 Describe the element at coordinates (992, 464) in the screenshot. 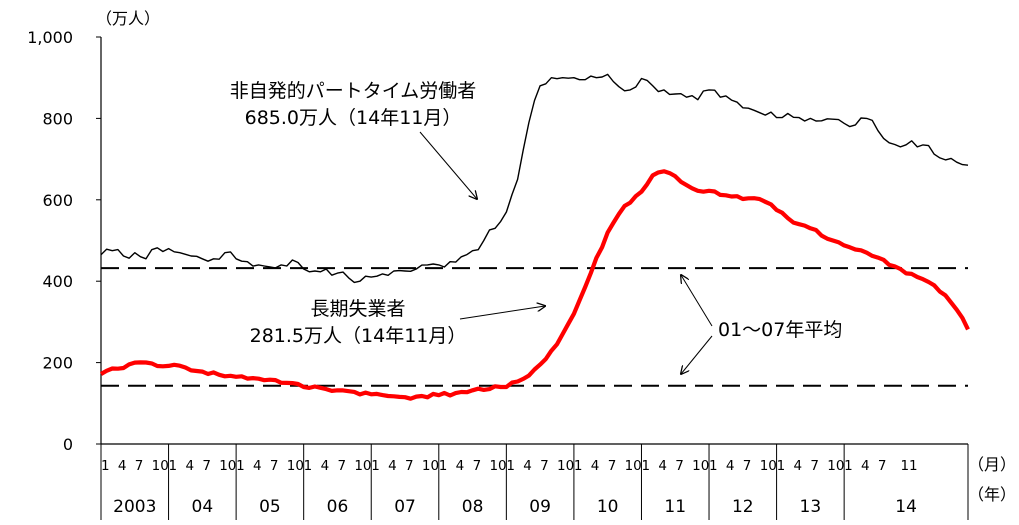

I see `x-month-unit: （月）` at that location.